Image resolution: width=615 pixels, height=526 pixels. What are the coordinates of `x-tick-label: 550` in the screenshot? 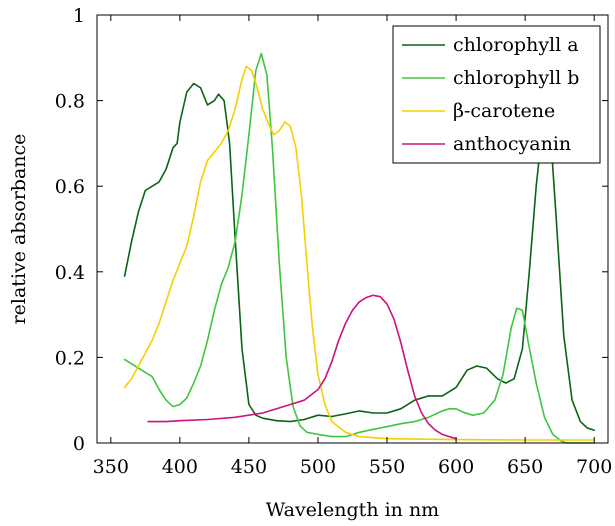 It's located at (387, 467).